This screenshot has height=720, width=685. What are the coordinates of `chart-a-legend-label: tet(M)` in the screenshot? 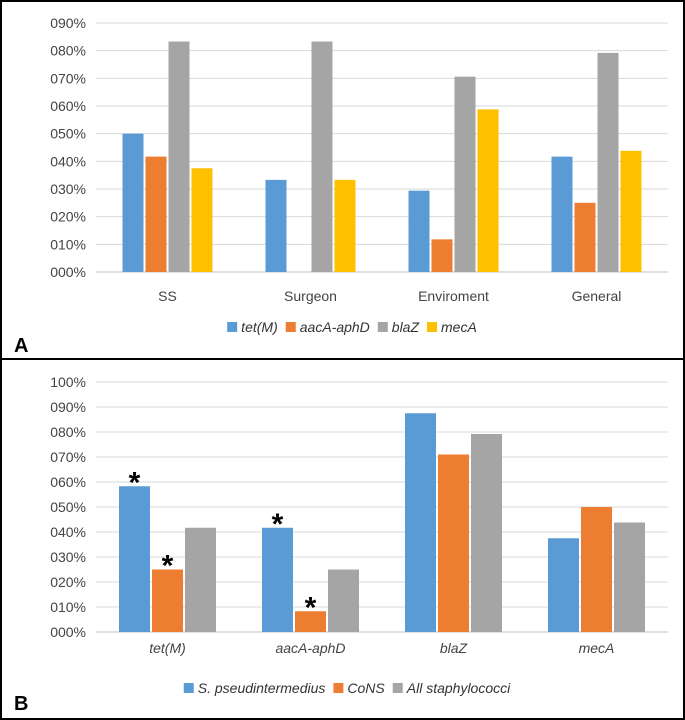 It's located at (259, 327).